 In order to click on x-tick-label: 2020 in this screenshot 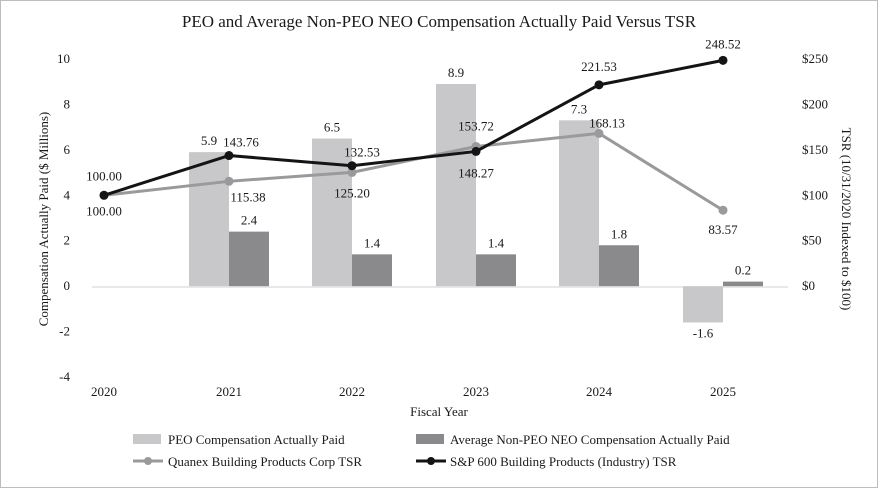, I will do `click(104, 391)`.